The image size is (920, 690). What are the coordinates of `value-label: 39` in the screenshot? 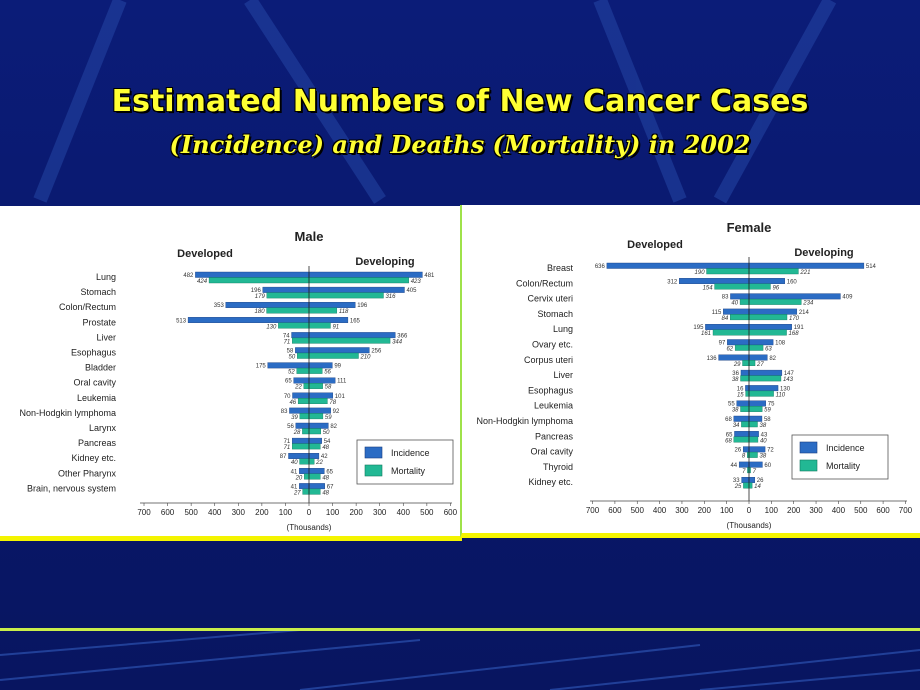 It's located at (294, 418).